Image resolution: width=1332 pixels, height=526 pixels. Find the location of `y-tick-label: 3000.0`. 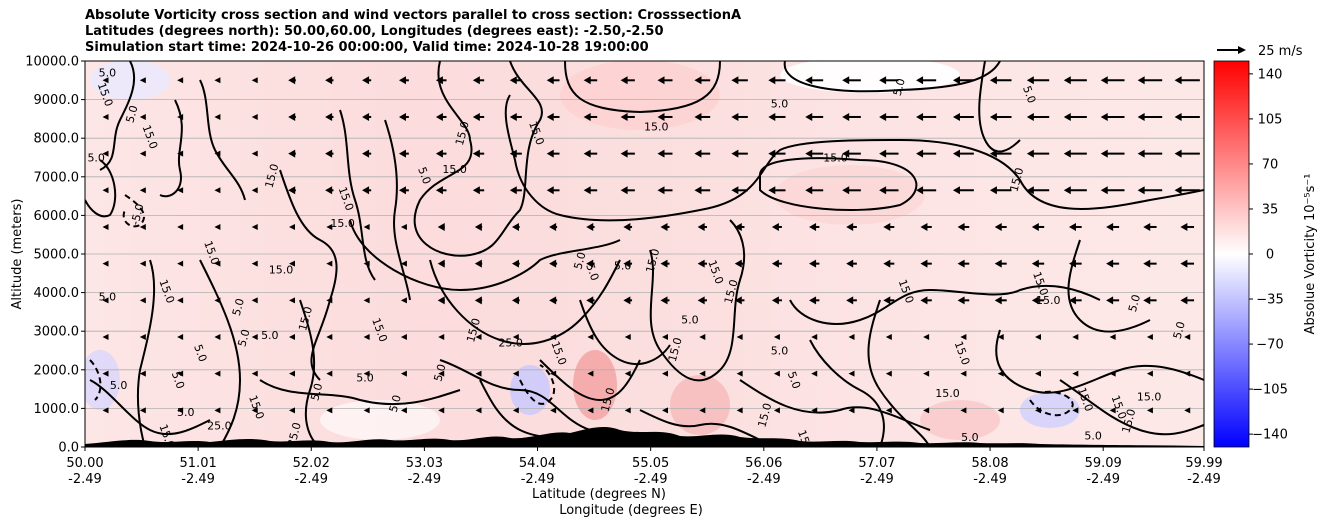

y-tick-label: 3000.0 is located at coordinates (57, 332).